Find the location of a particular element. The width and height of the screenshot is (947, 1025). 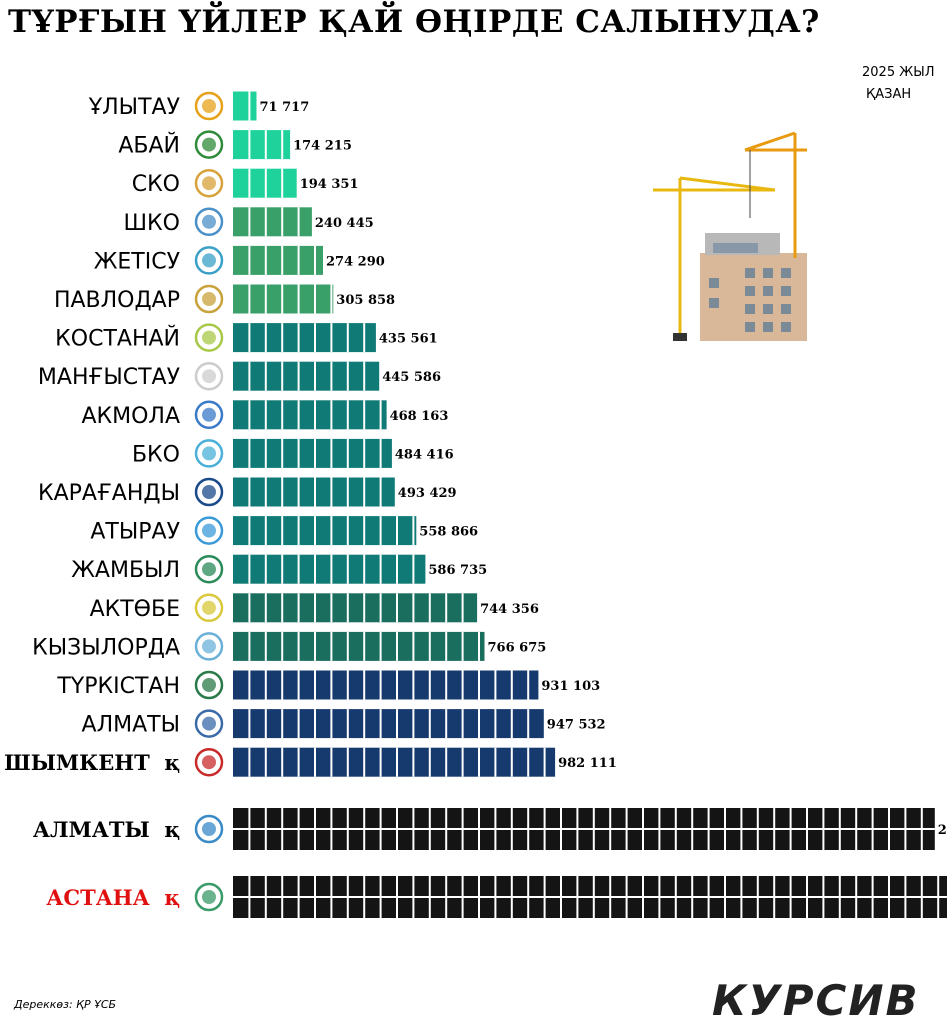

category-label-20: АСТАНА қ is located at coordinates (113, 897).